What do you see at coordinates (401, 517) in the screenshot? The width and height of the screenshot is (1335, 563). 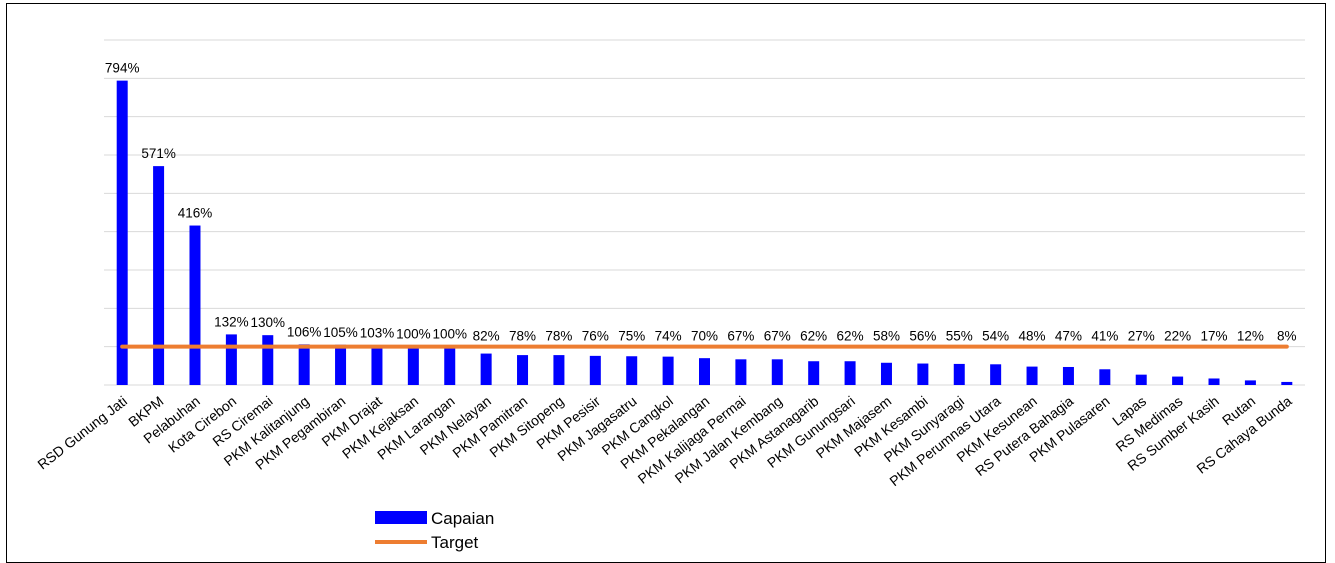 I see `legend-capaian-swatch` at bounding box center [401, 517].